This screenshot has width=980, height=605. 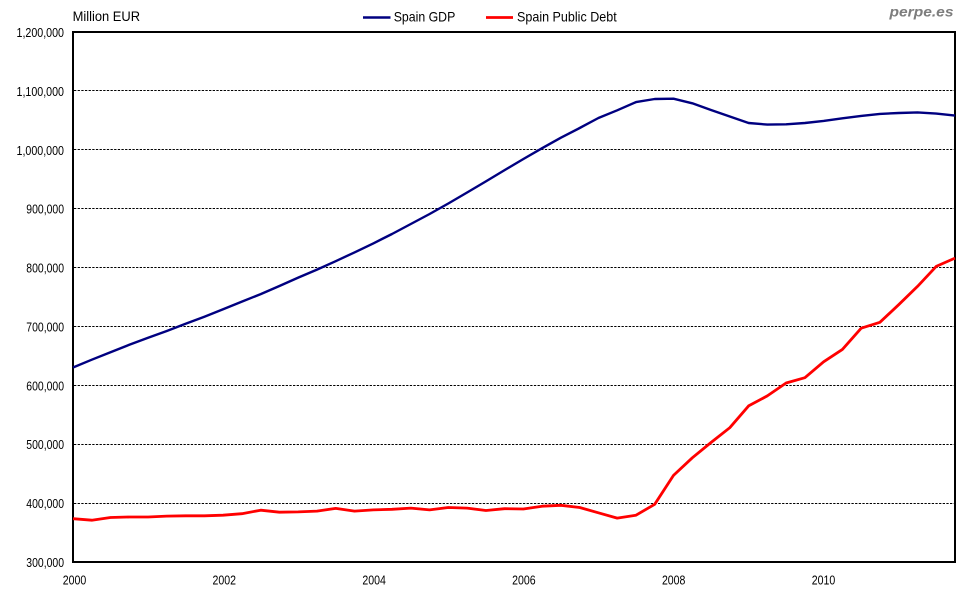 What do you see at coordinates (824, 581) in the screenshot?
I see `svg-text: 2010` at bounding box center [824, 581].